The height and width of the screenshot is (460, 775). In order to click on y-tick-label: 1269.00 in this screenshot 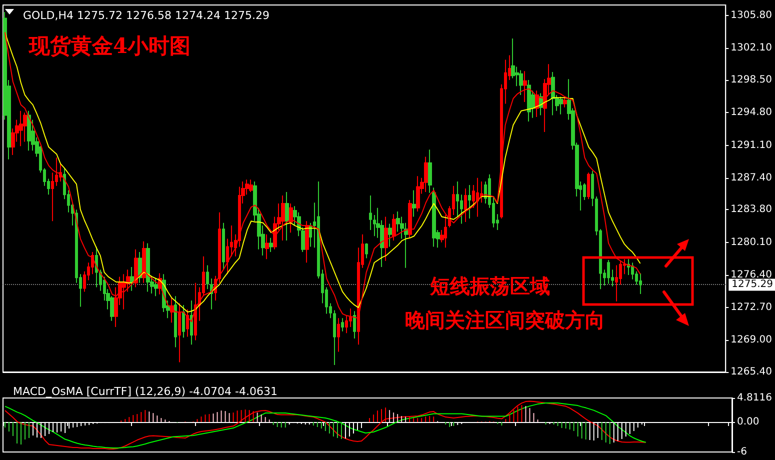, I will do `click(751, 340)`.